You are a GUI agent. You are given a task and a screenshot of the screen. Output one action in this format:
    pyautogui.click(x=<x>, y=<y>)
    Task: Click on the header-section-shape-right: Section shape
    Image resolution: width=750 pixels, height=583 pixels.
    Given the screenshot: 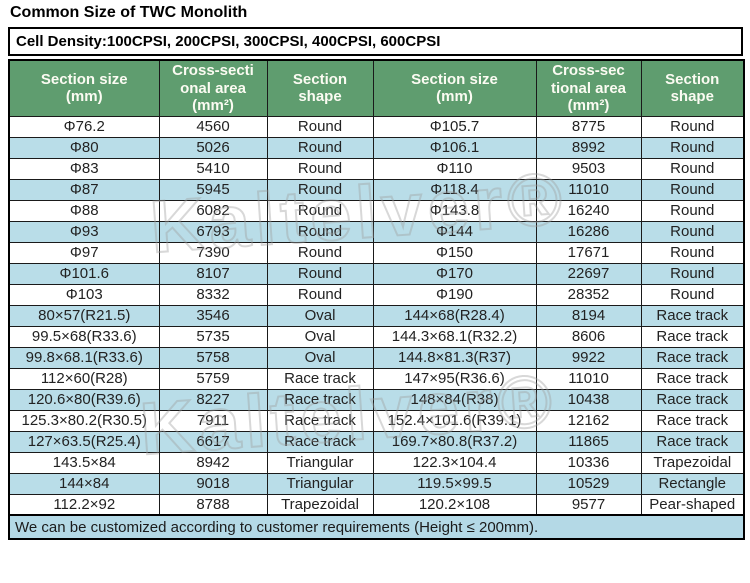 What is the action you would take?
    pyautogui.click(x=692, y=88)
    